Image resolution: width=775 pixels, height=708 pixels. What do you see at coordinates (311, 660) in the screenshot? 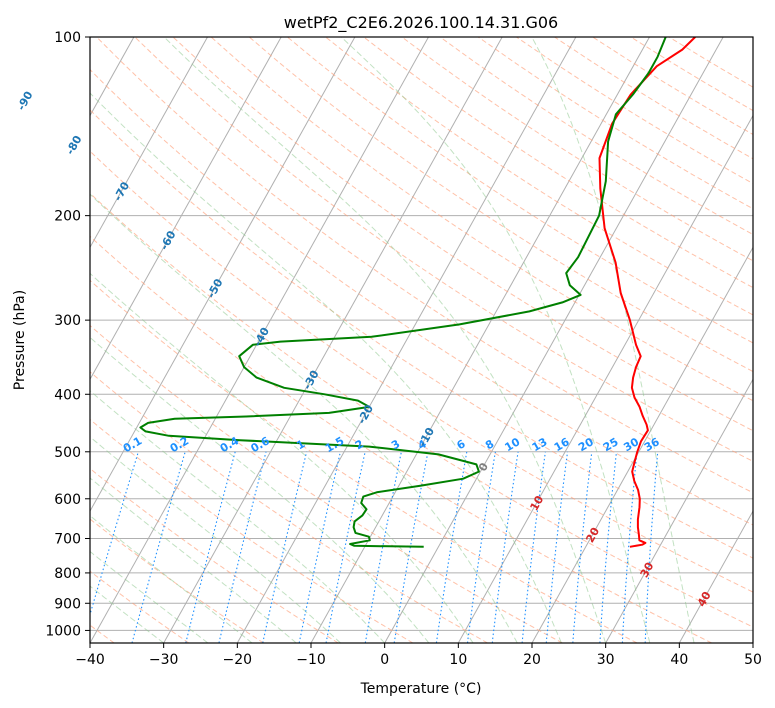
I see `x-tick-label: −10` at bounding box center [311, 660].